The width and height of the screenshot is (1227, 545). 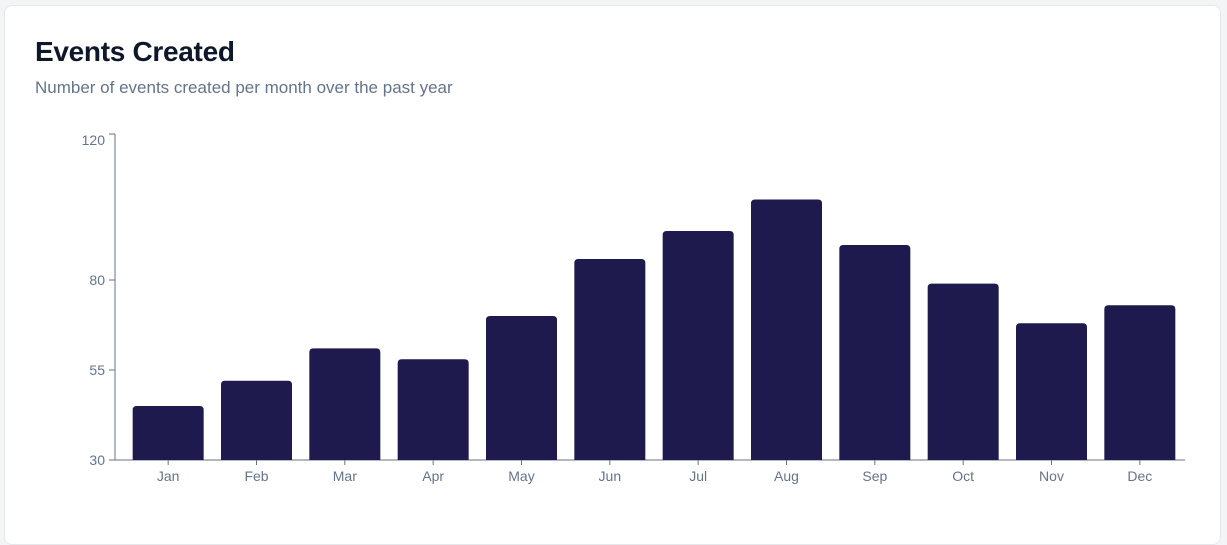 I want to click on chart-title: Events Created, so click(x=135, y=51).